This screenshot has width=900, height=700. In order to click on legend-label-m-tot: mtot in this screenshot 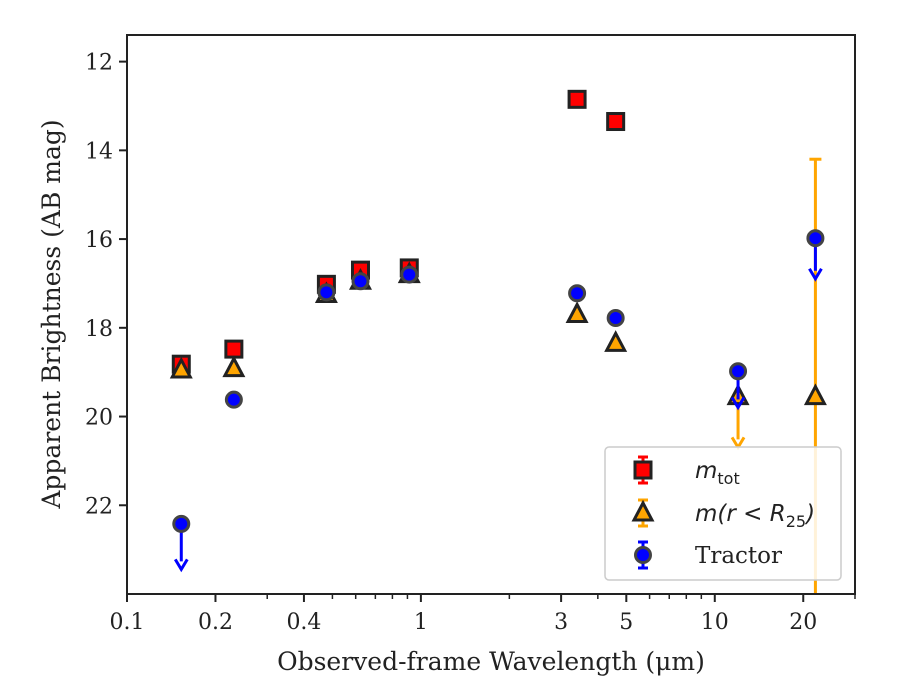, I will do `click(717, 473)`.